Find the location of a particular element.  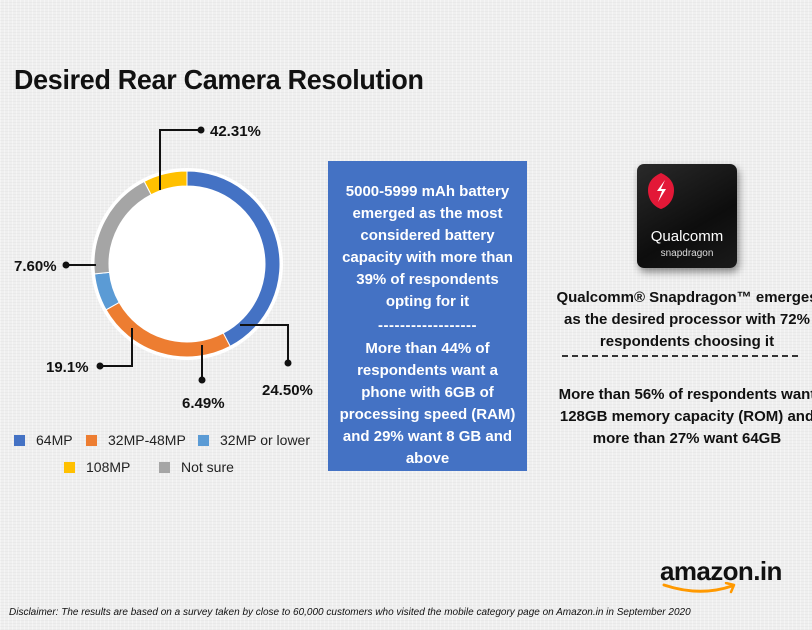

chip-brand-text: Qualcomm is located at coordinates (687, 236).